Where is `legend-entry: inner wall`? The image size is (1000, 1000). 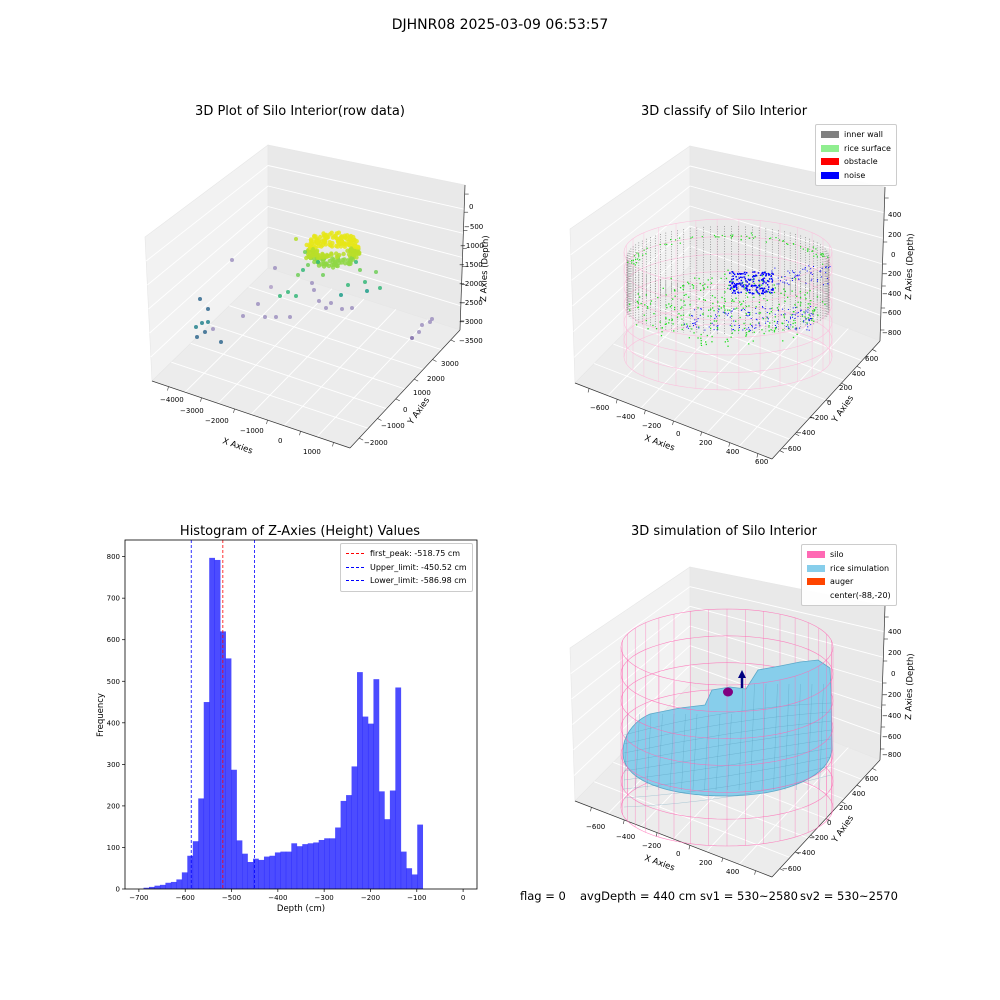
legend-entry: inner wall is located at coordinates (856, 135).